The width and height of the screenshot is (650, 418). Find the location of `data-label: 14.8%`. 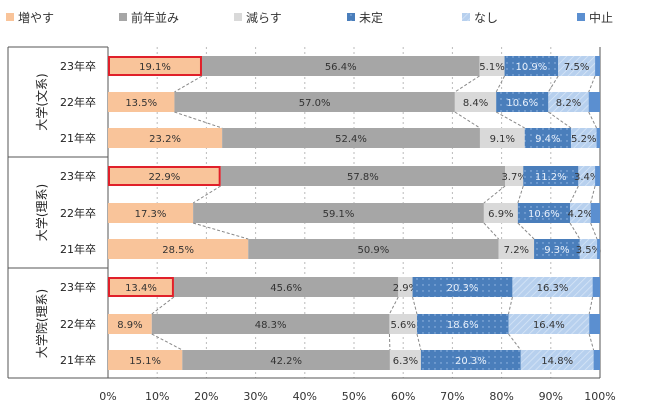

data-label: 14.8% is located at coordinates (557, 361).